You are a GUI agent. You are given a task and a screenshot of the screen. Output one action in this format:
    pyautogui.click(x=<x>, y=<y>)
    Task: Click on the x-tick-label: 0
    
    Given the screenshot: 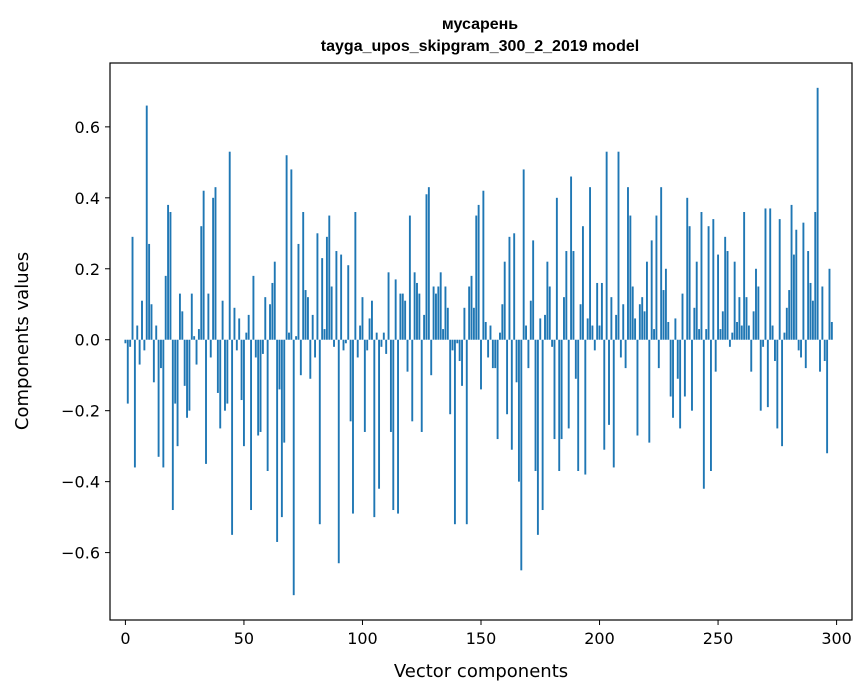 What is the action you would take?
    pyautogui.click(x=125, y=638)
    